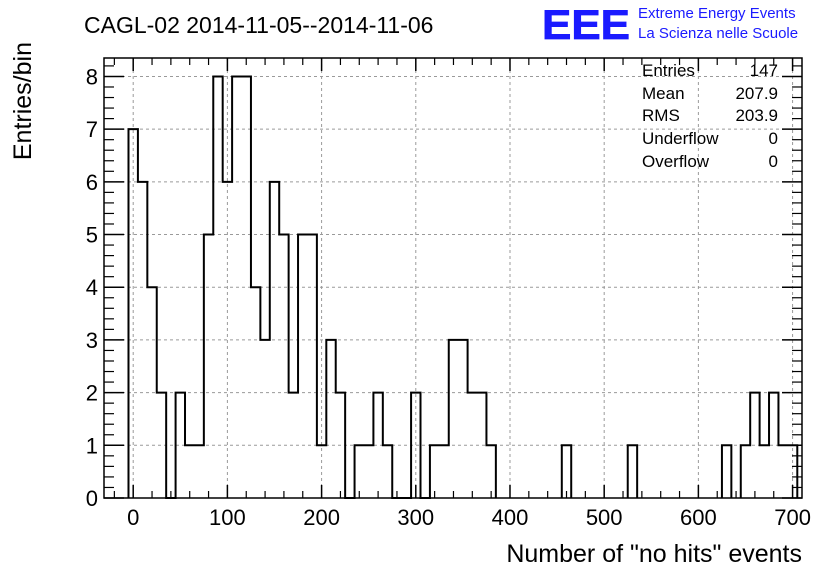  What do you see at coordinates (415, 517) in the screenshot?
I see `x-tick-label: 300` at bounding box center [415, 517].